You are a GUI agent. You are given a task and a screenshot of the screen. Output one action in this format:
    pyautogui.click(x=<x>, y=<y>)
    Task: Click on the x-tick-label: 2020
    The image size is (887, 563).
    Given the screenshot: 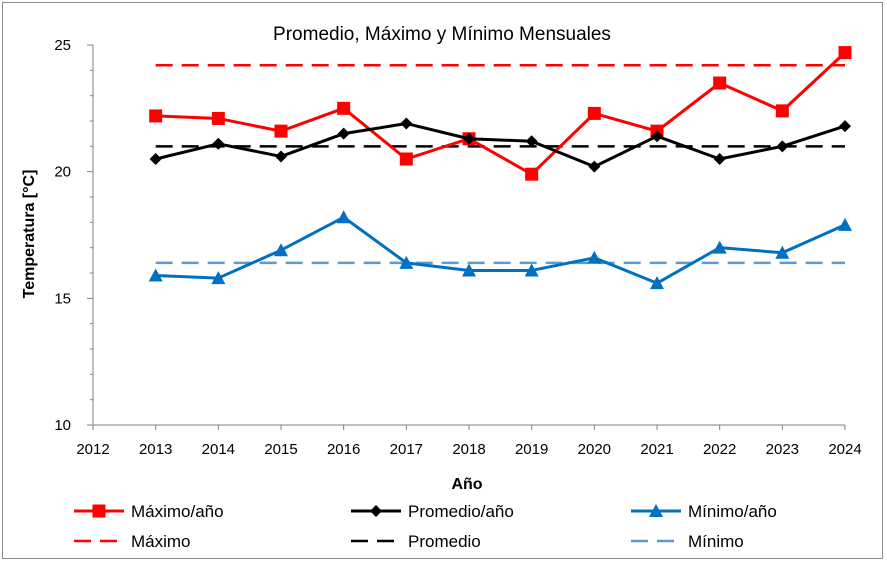 What is the action you would take?
    pyautogui.click(x=594, y=449)
    